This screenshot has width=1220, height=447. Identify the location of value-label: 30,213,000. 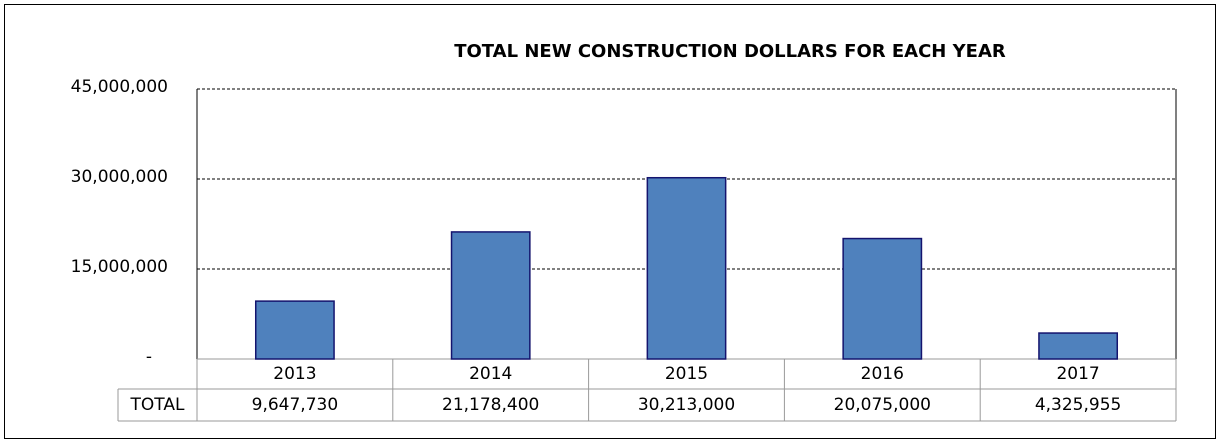
(686, 405).